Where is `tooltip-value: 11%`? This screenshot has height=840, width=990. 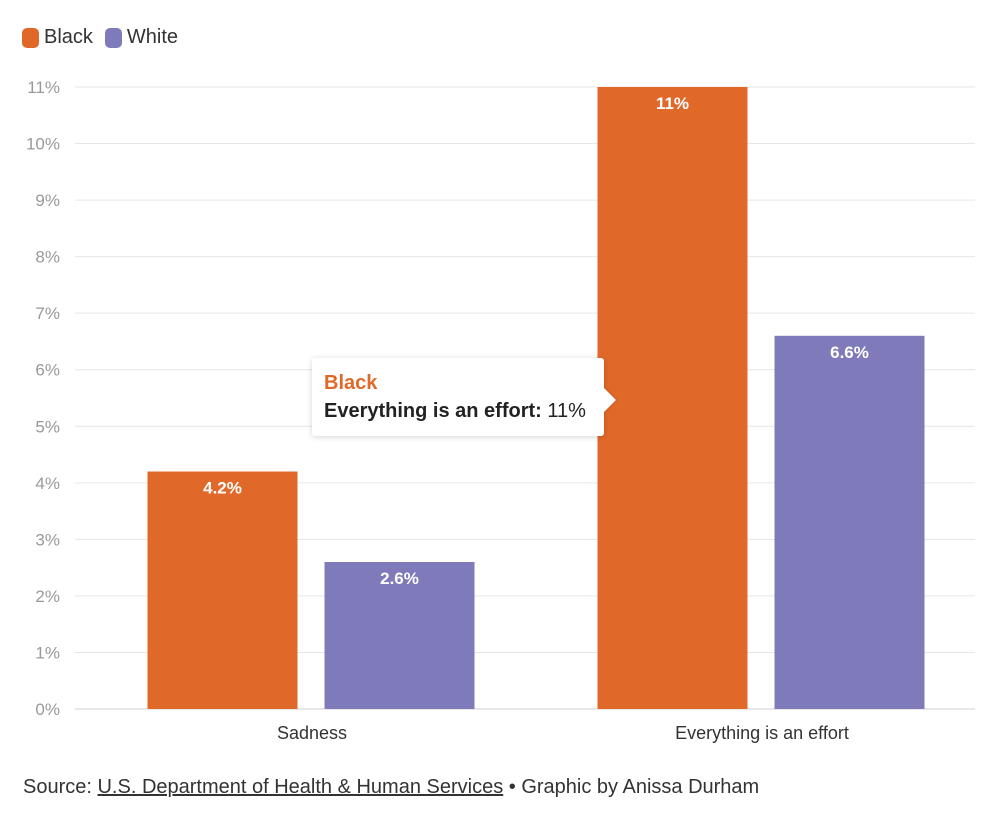
tooltip-value: 11% is located at coordinates (566, 411).